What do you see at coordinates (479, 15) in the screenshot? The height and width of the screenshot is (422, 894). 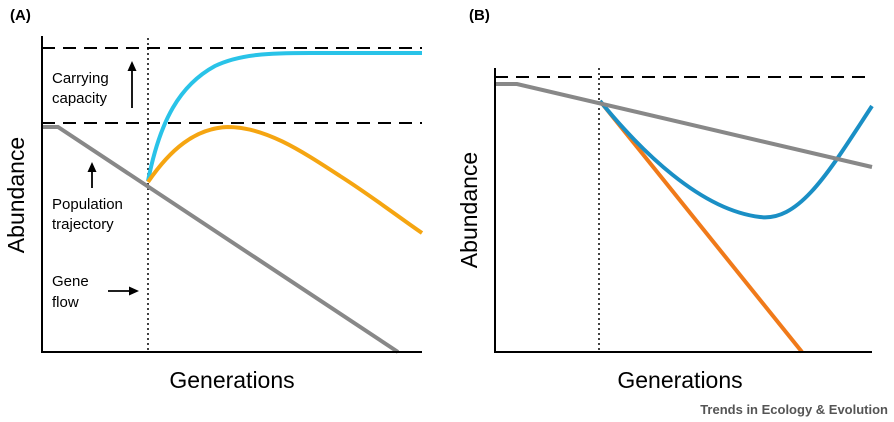 I see `panel-b-label: (B)` at bounding box center [479, 15].